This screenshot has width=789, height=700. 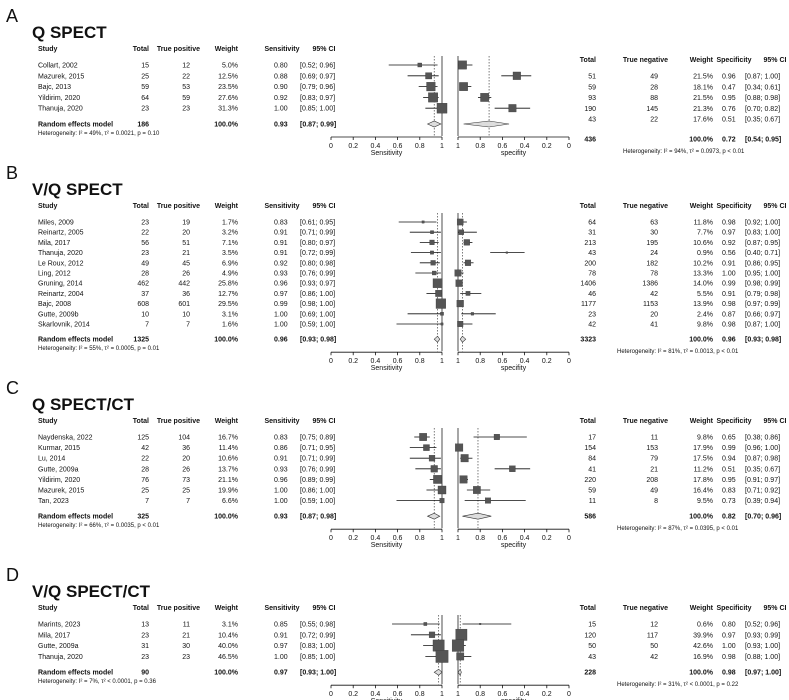 I want to click on study-true-negative: 117, so click(x=652, y=635).